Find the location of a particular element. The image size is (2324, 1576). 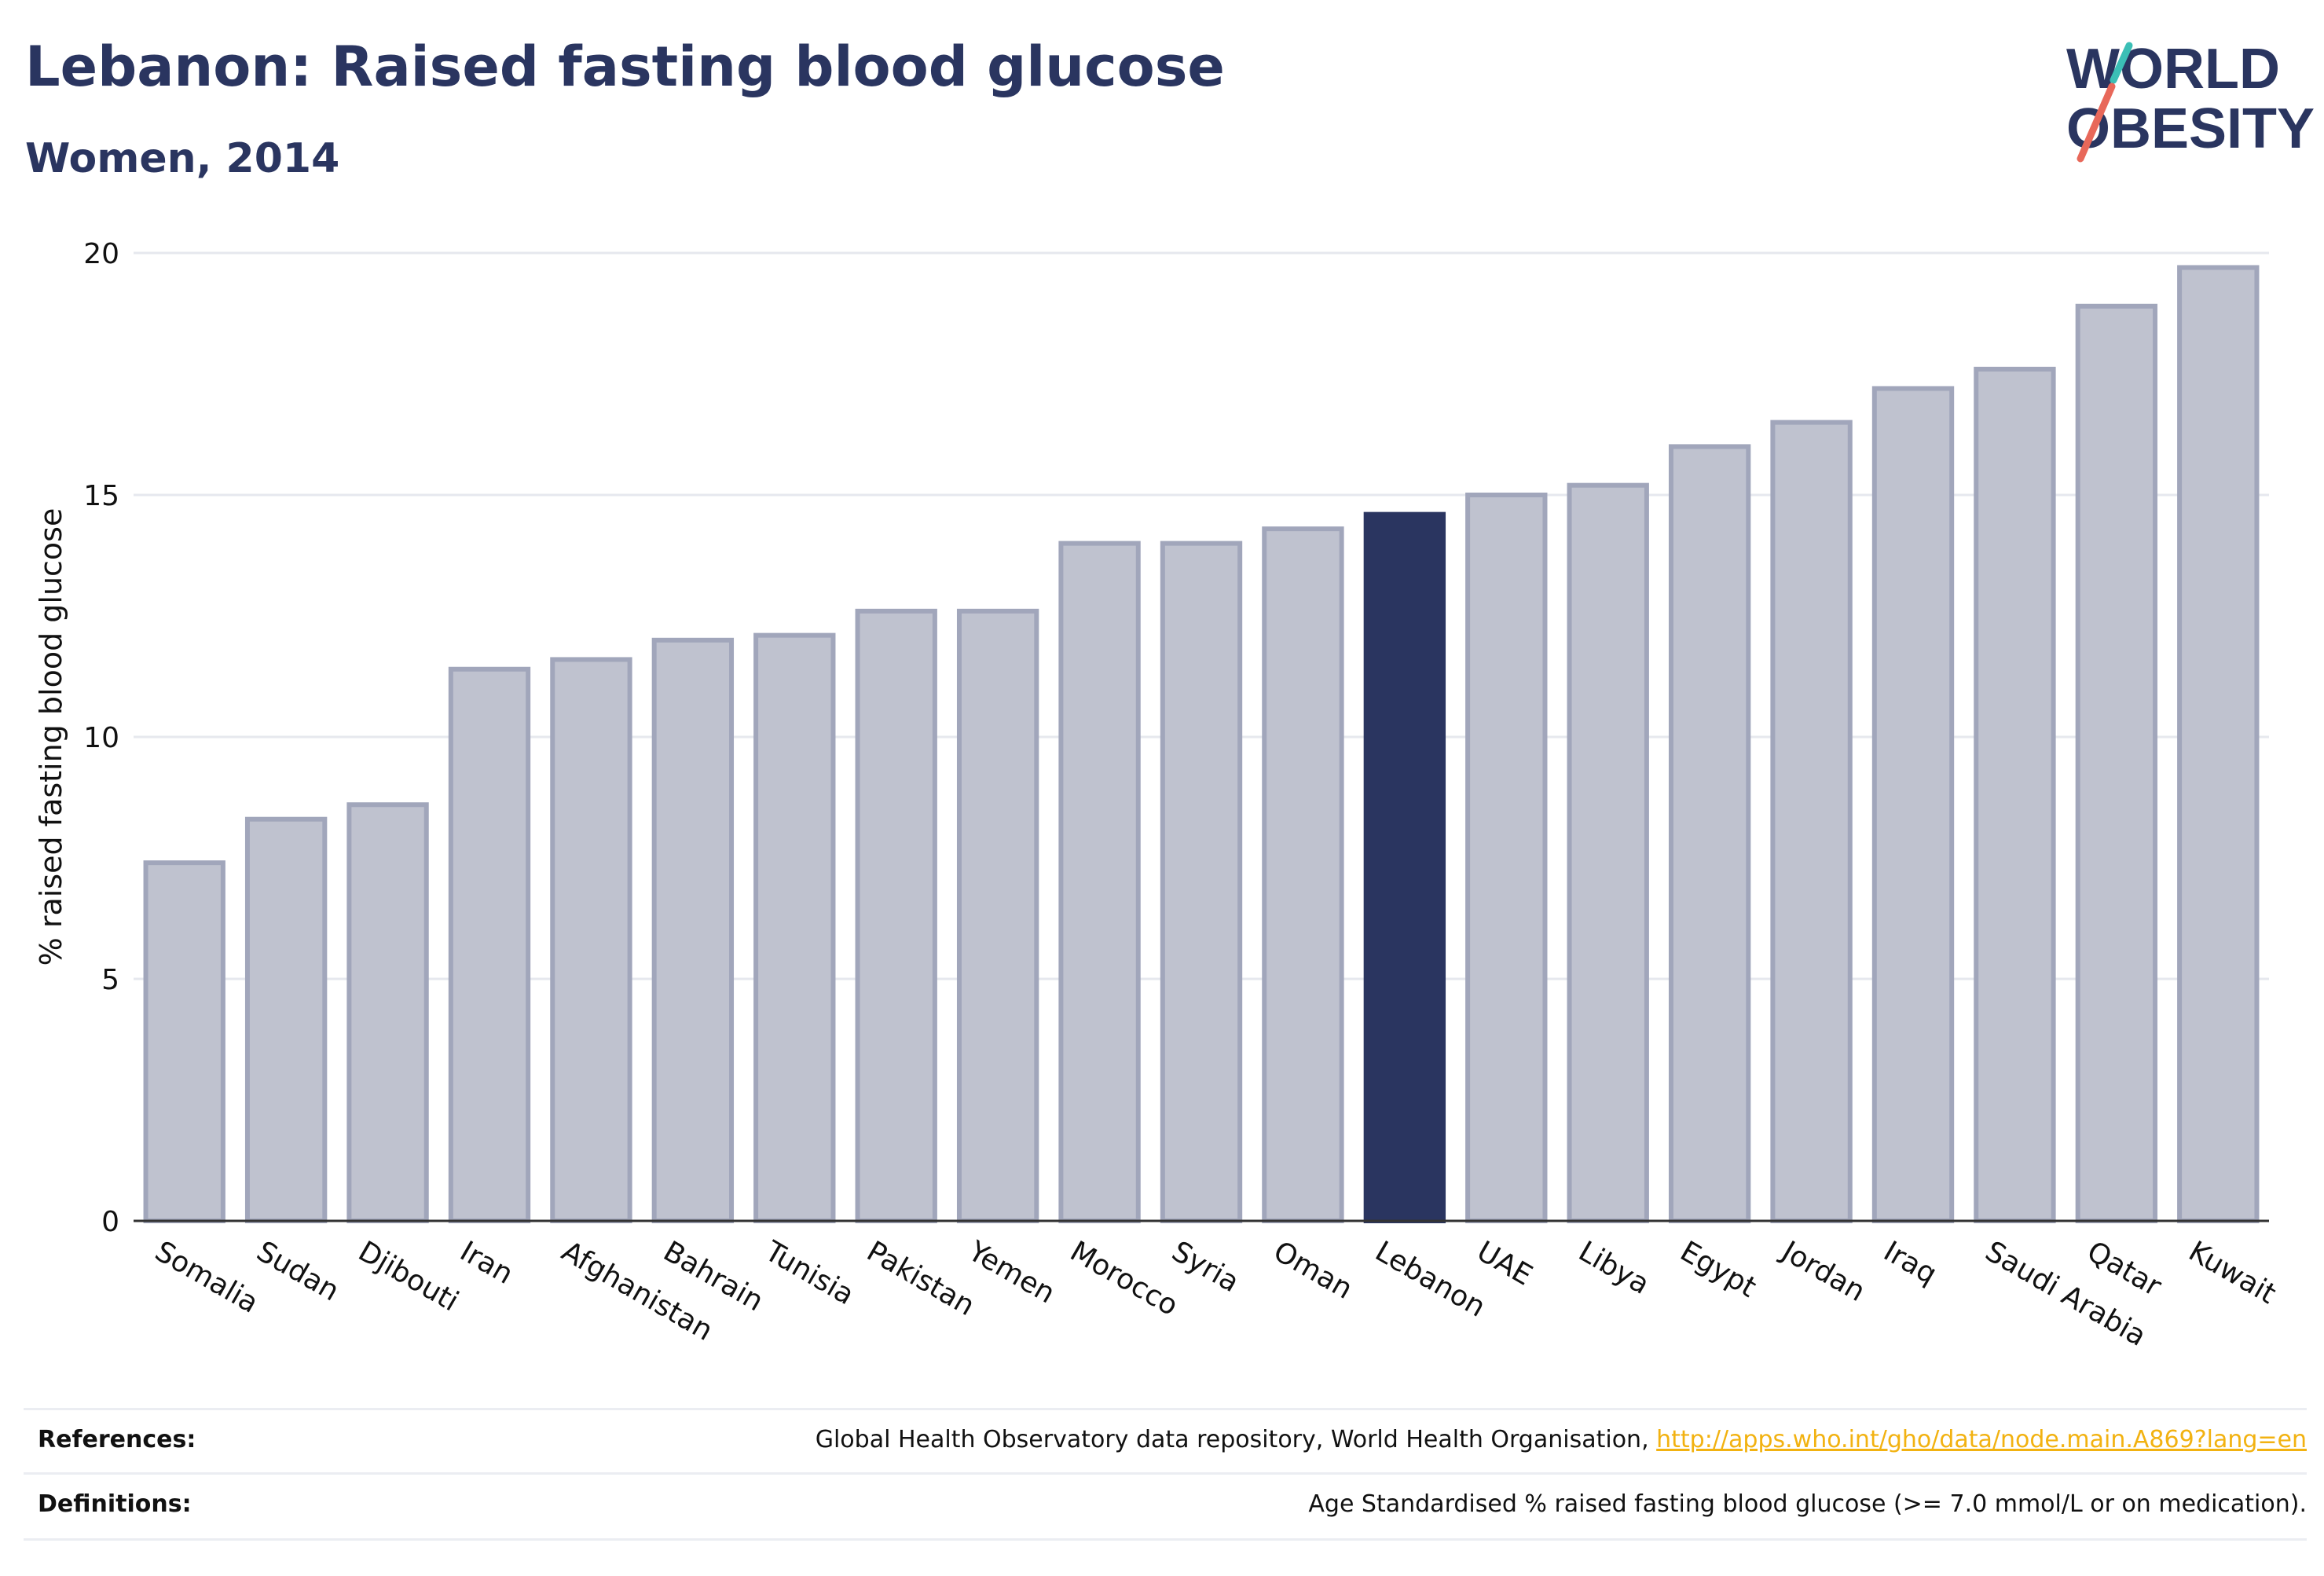

bar-uae is located at coordinates (1506, 858).